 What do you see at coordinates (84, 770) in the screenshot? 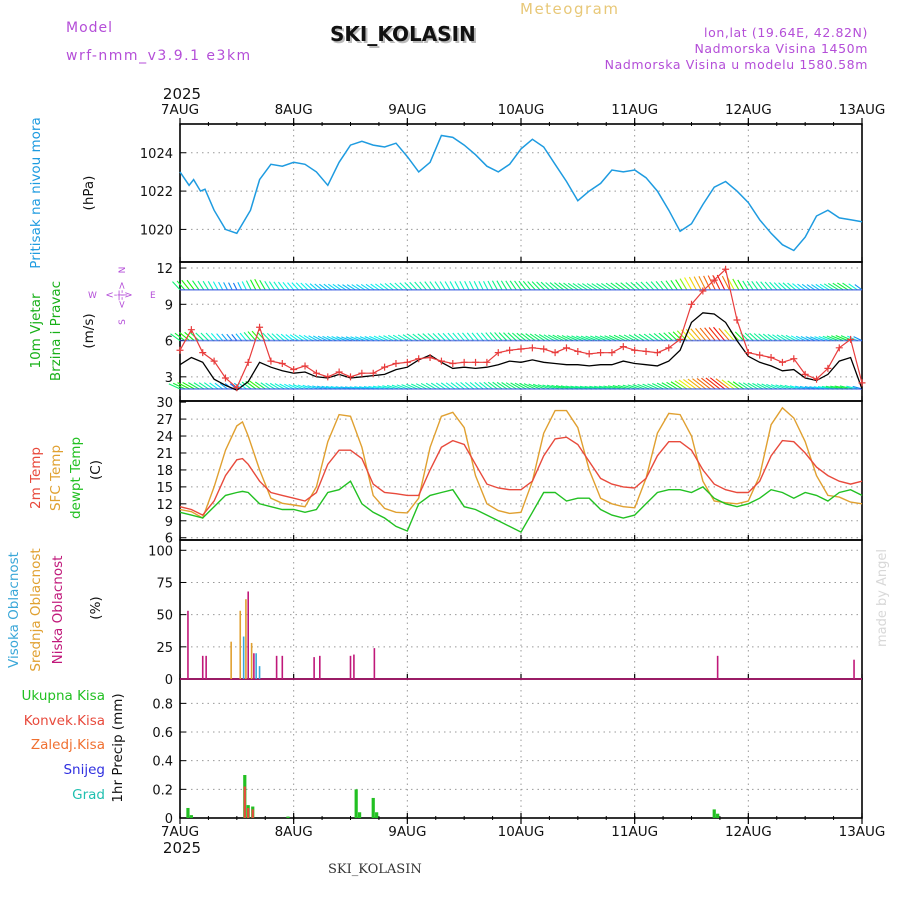
I see `legend-snow: Snijeg` at bounding box center [84, 770].